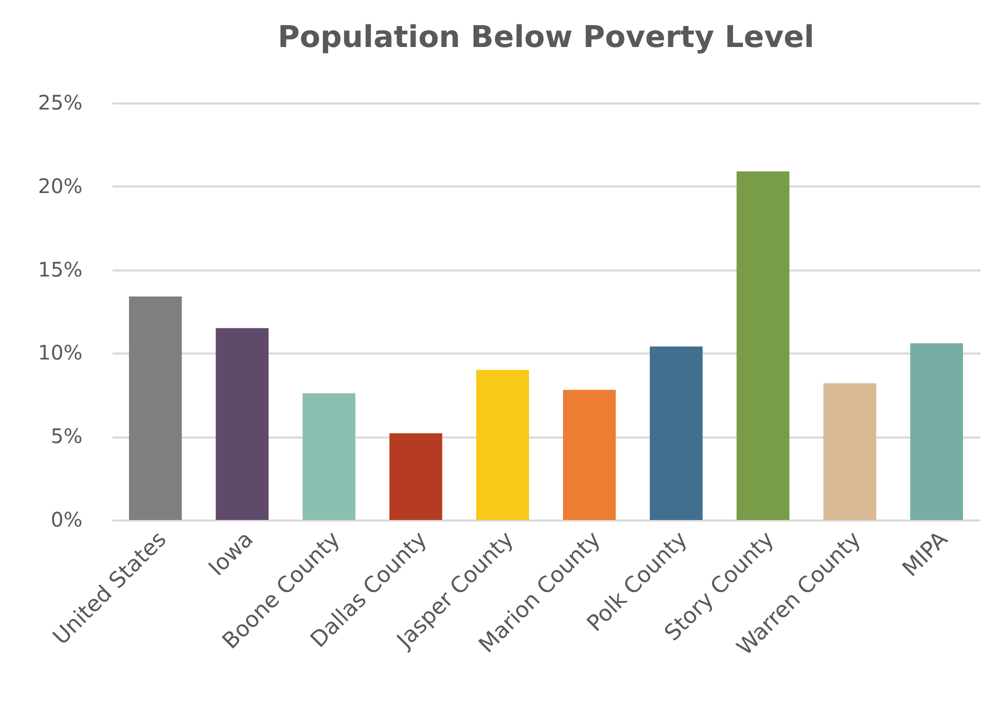 Image resolution: width=982 pixels, height=721 pixels. What do you see at coordinates (546, 37) in the screenshot?
I see `chart-title: Population Below Poverty Level` at bounding box center [546, 37].